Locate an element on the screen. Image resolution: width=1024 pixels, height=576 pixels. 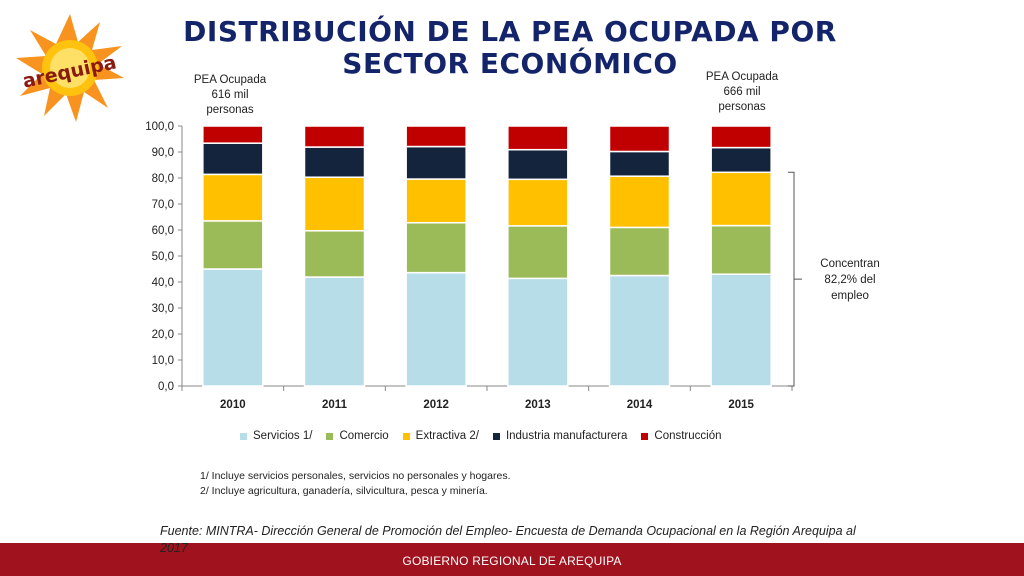
pea-label-line: 616 mil is located at coordinates (230, 95).